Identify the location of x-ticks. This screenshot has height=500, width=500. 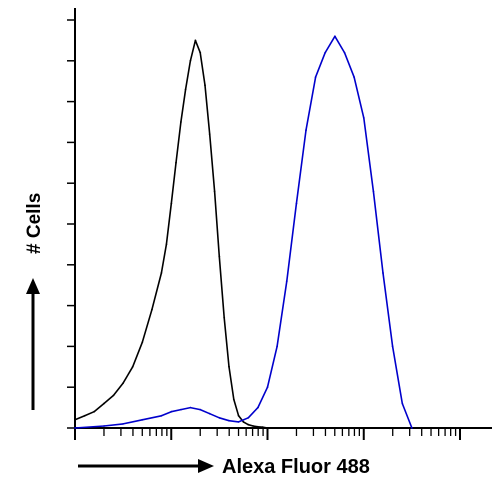
(267, 434).